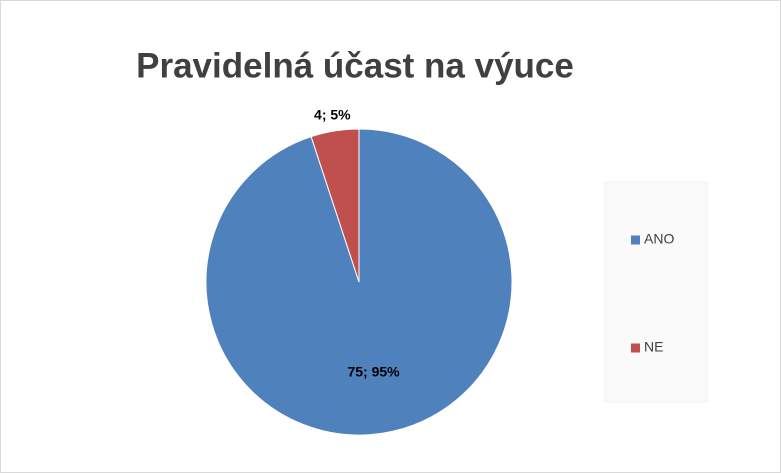  What do you see at coordinates (659, 239) in the screenshot?
I see `legend-label: ANO` at bounding box center [659, 239].